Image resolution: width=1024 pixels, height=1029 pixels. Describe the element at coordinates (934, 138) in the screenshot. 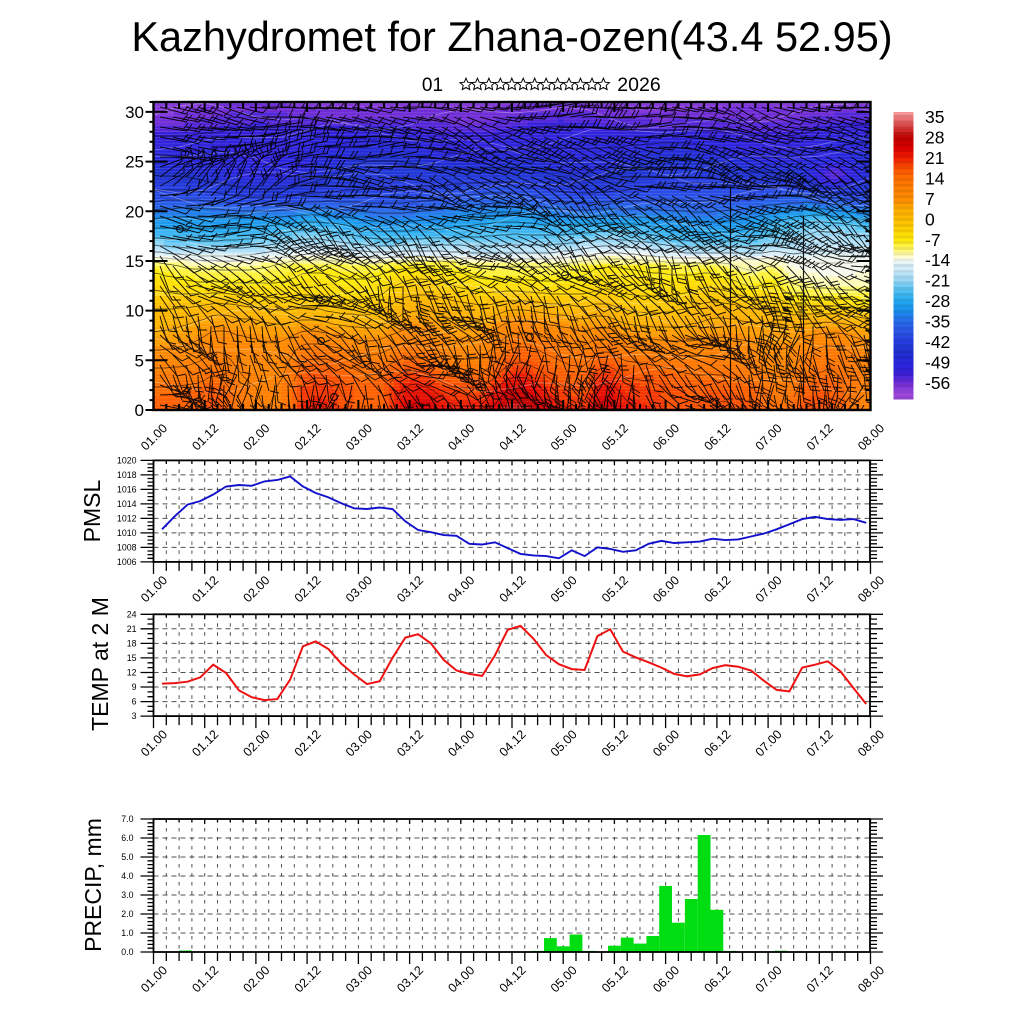

I see `svg-text: 28` at that location.